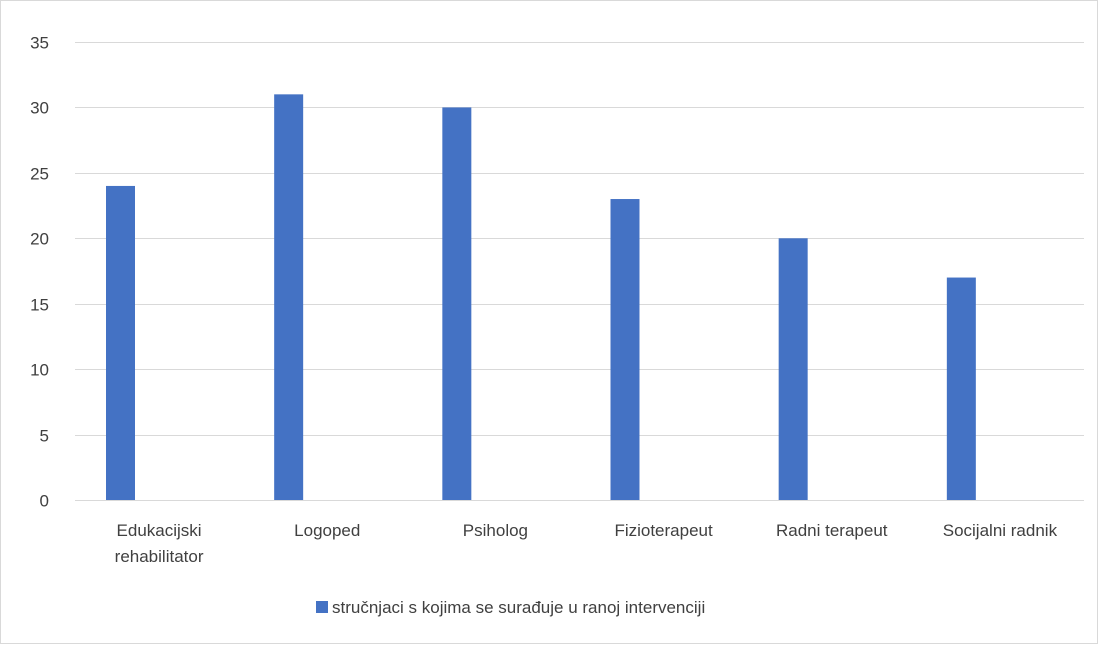 The width and height of the screenshot is (1098, 645). What do you see at coordinates (1000, 530) in the screenshot?
I see `x-tick-label: Socijalni radnik` at bounding box center [1000, 530].